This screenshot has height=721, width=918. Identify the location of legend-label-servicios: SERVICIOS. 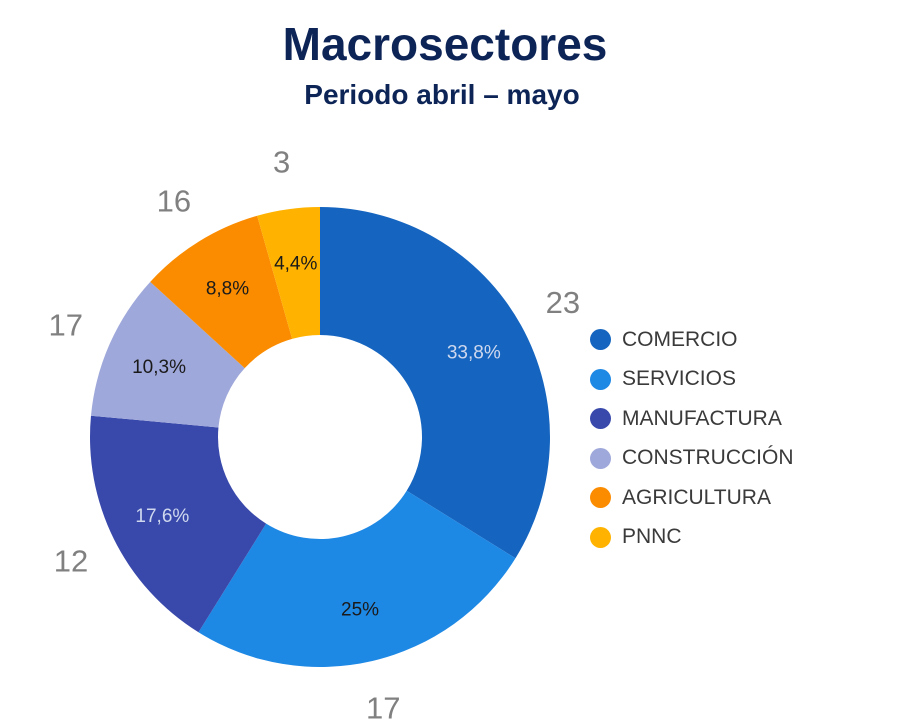
(679, 379).